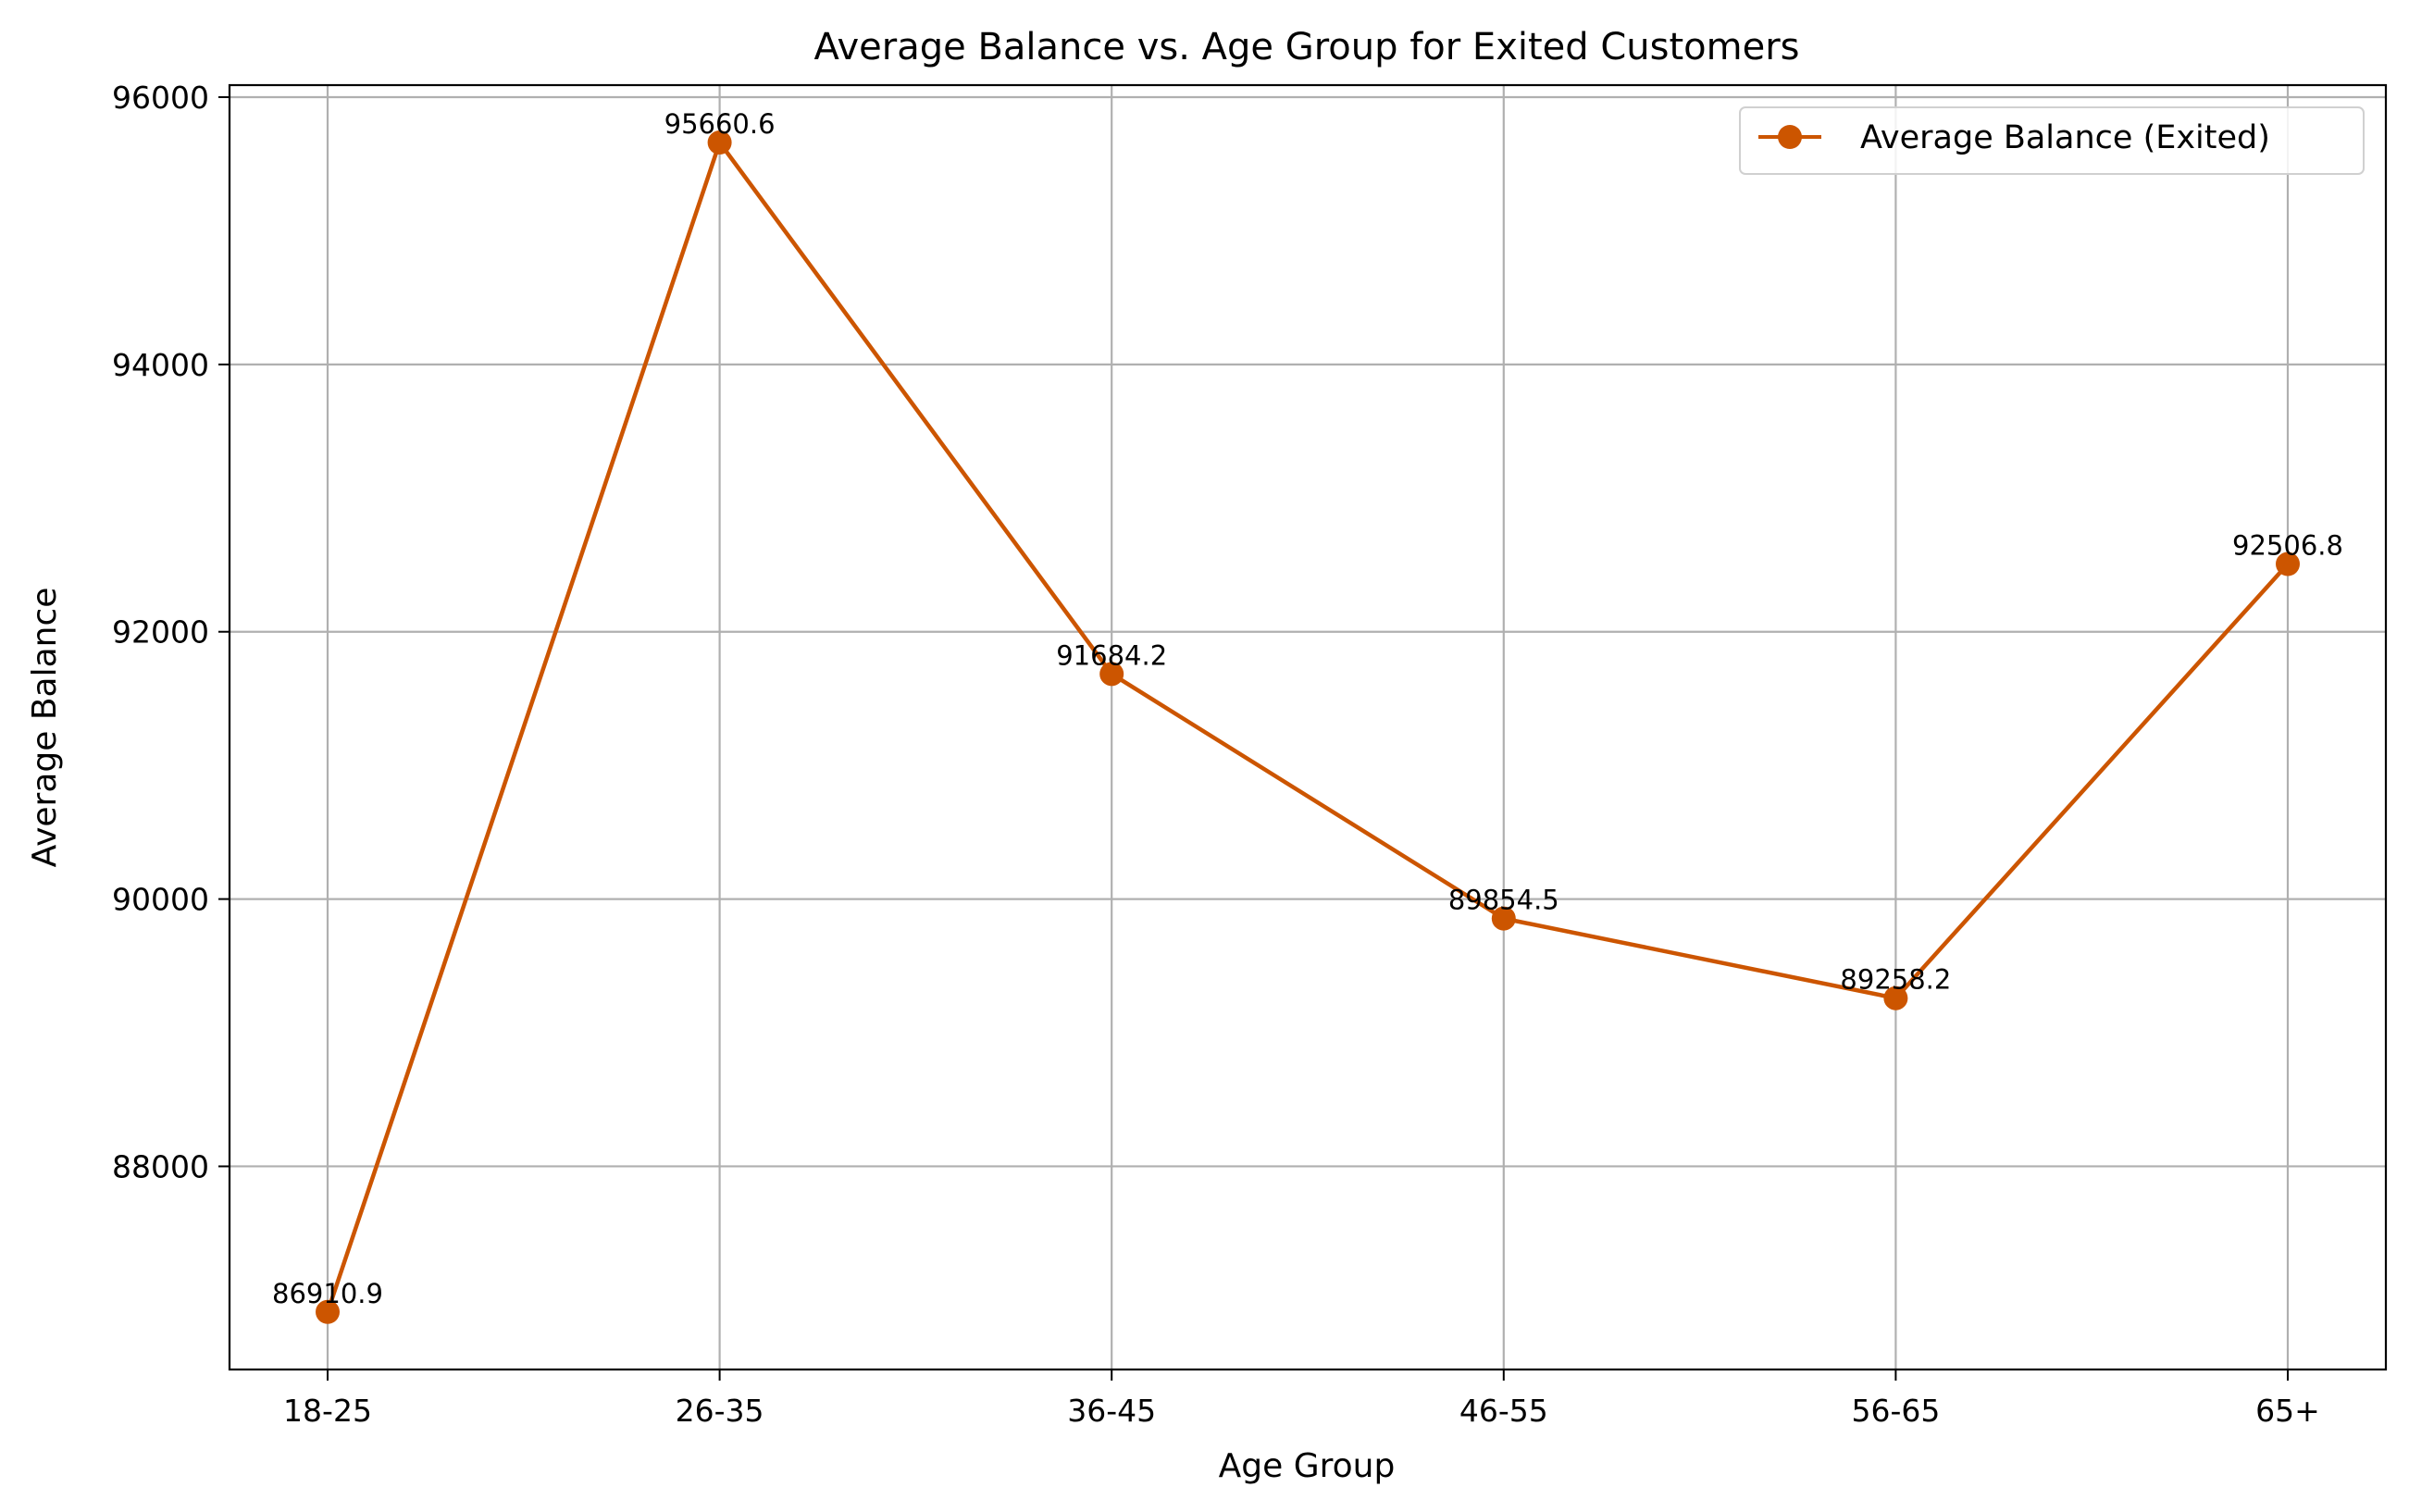  Describe the element at coordinates (720, 1411) in the screenshot. I see `x-tick-label: 26-35` at that location.